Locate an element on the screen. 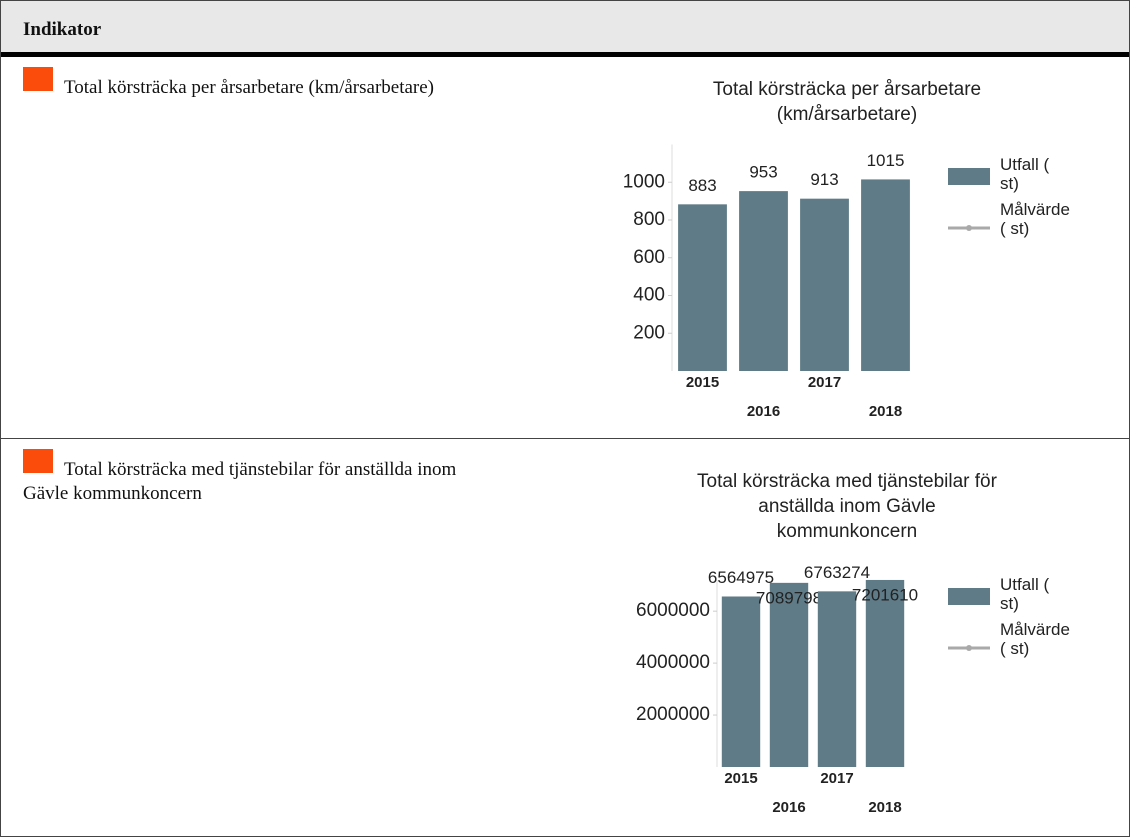 The height and width of the screenshot is (837, 1130). y-tick-label: 800 is located at coordinates (649, 219).